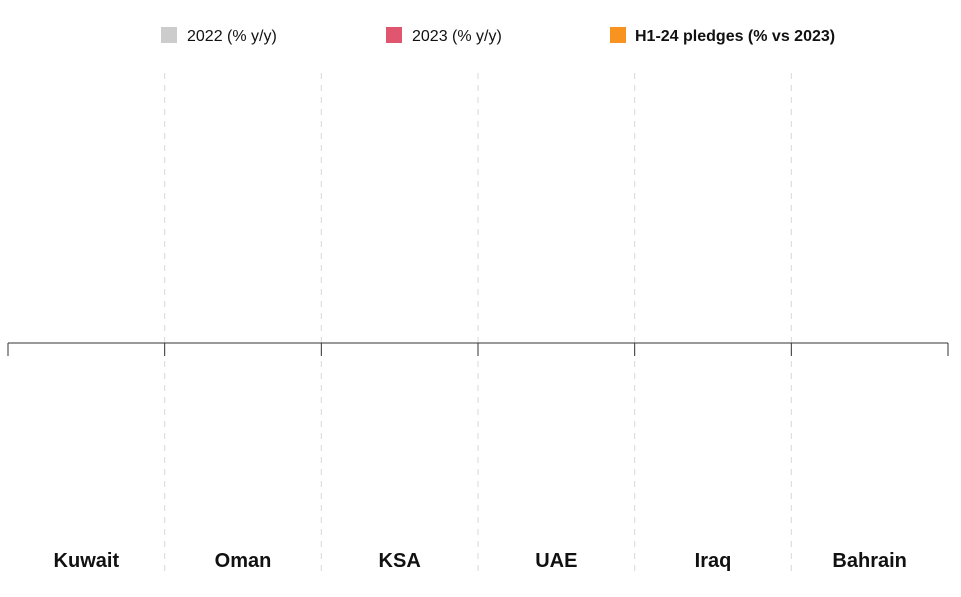 This screenshot has height=597, width=961. I want to click on legend-swatch-2022, so click(169, 35).